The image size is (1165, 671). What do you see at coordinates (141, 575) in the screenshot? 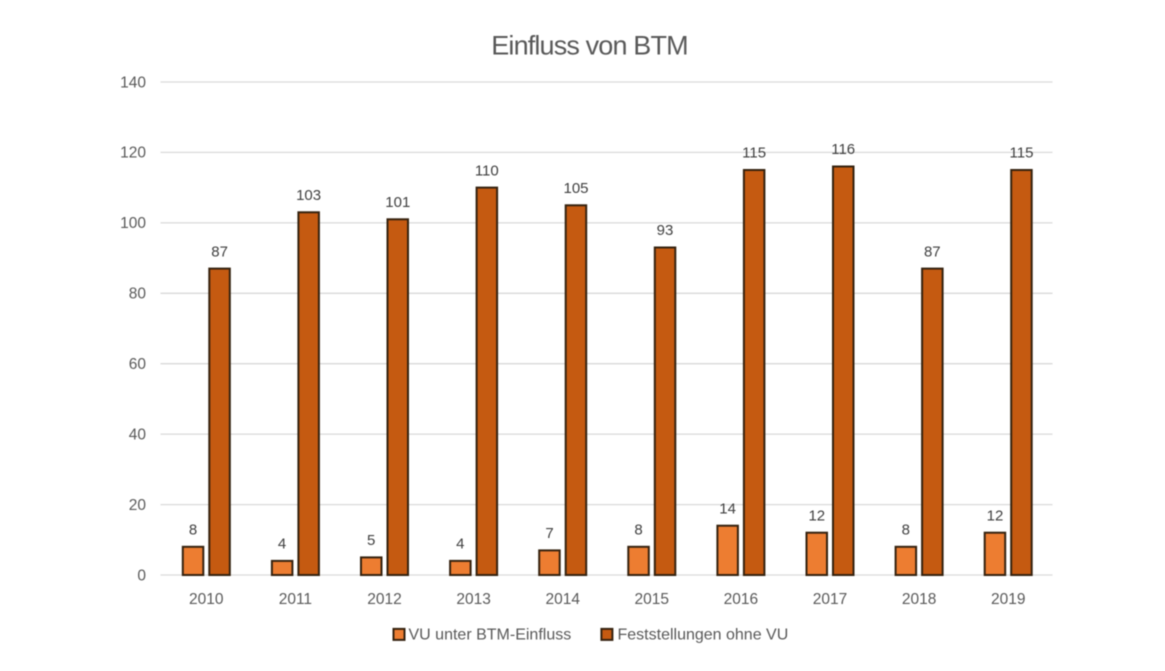
I see `svg-text: 0` at bounding box center [141, 575].